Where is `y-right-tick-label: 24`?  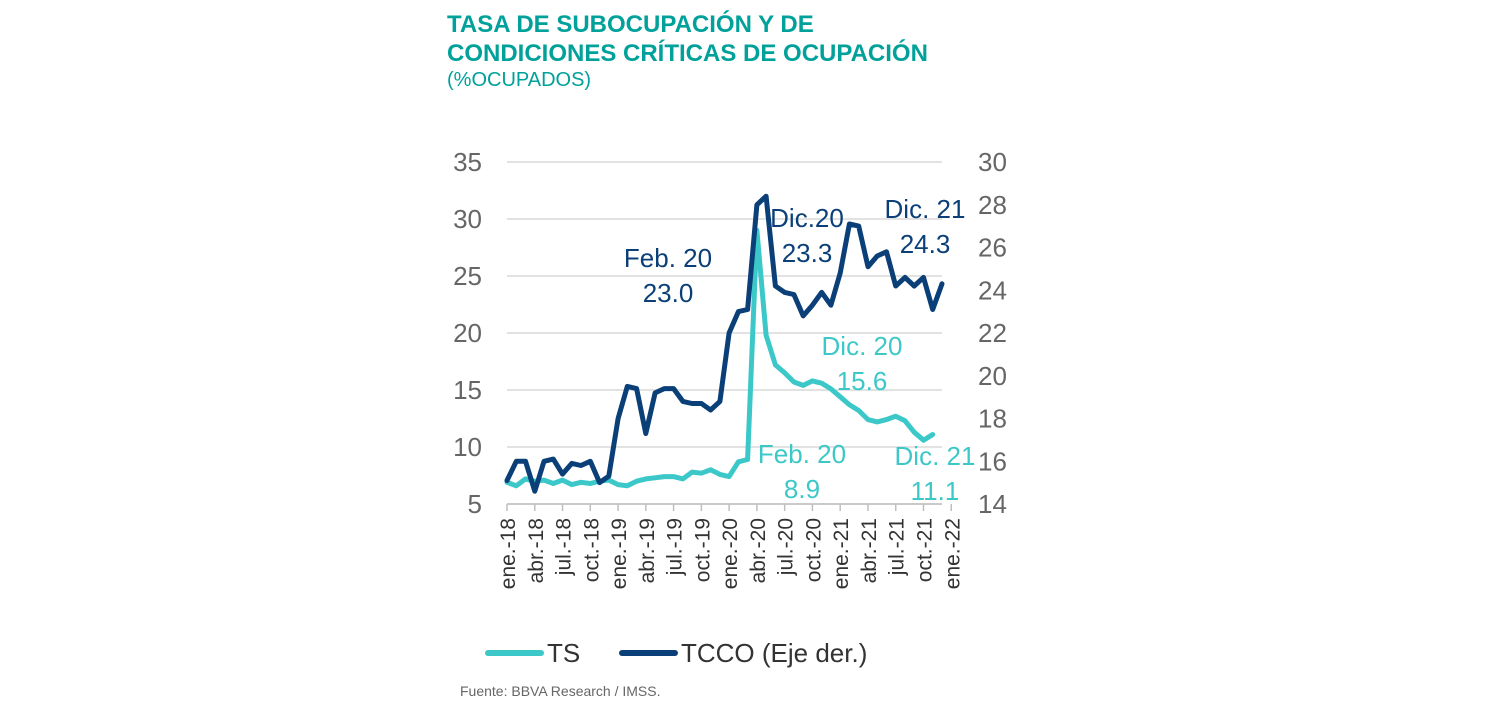 y-right-tick-label: 24 is located at coordinates (992, 290).